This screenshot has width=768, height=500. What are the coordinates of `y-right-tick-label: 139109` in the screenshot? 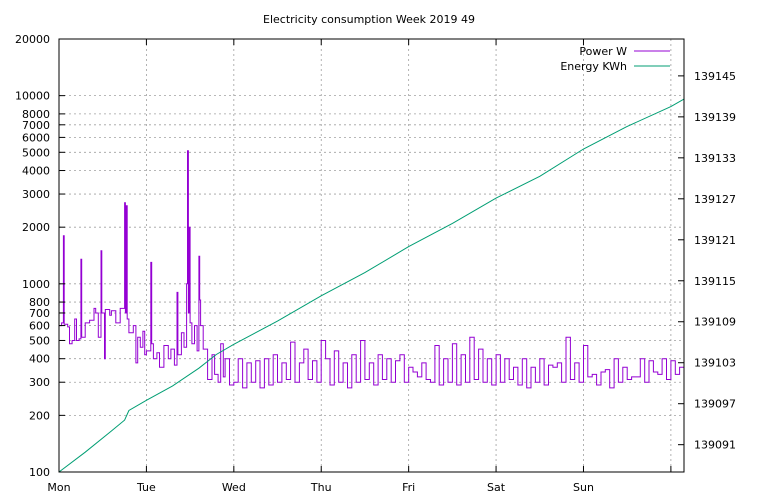 It's located at (715, 322).